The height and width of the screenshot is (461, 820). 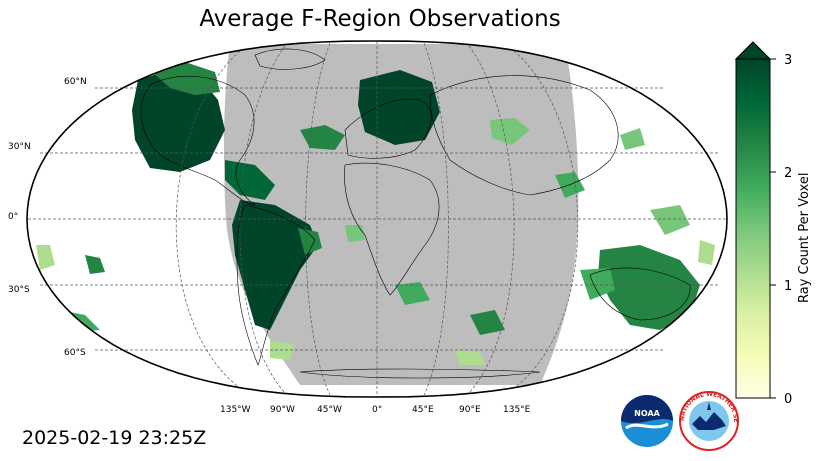 I want to click on lat-label-60s: 60°S, so click(x=75, y=353).